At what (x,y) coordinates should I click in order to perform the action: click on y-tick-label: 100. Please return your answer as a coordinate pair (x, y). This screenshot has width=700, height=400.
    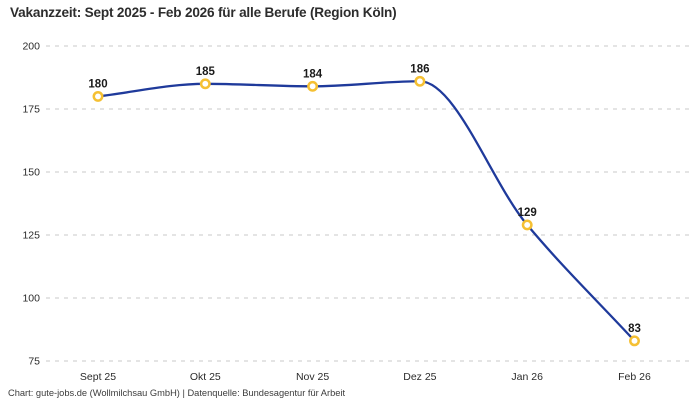
    Looking at the image, I should click on (31, 299).